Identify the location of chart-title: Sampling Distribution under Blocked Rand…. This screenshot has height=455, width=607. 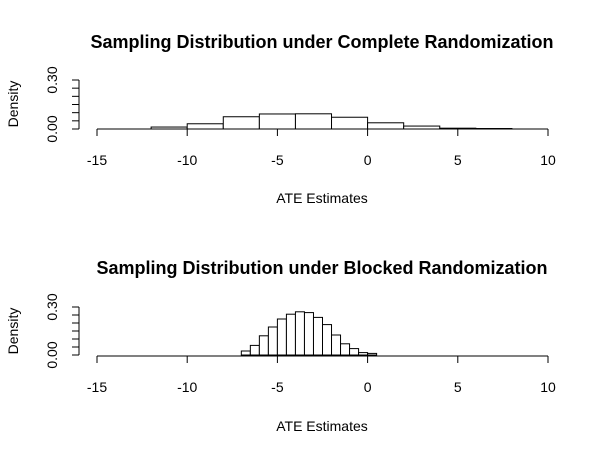
(321, 268).